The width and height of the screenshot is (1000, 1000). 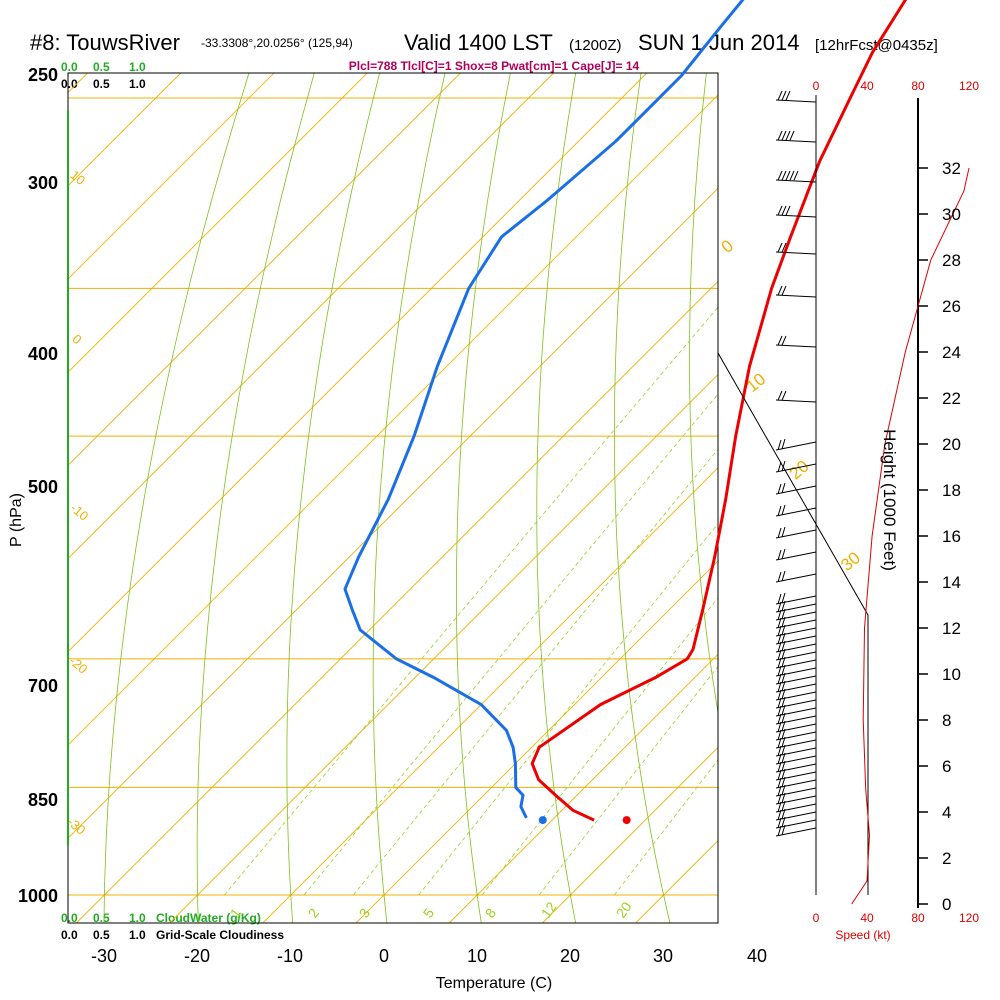 I want to click on height-tick-16: 16, so click(x=951, y=536).